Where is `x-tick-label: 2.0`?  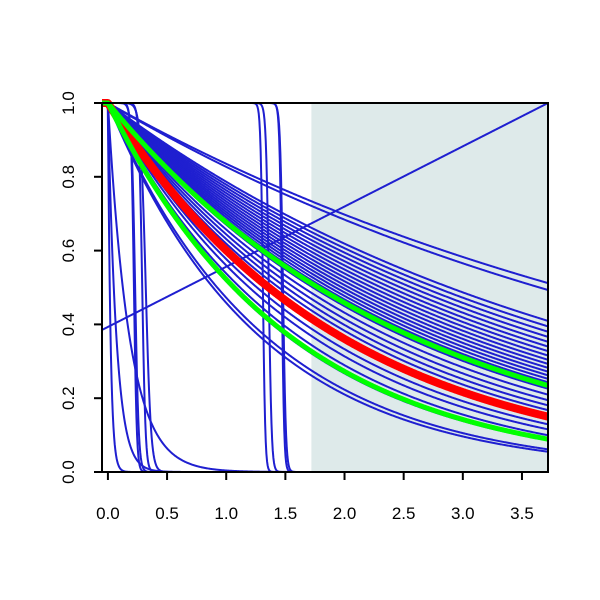
x-tick-label: 2.0 is located at coordinates (345, 513).